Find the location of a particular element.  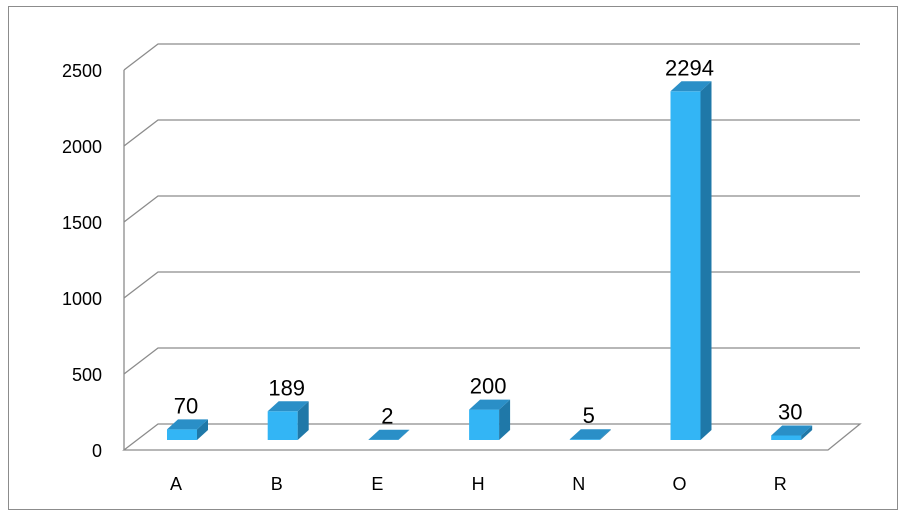

bar-E is located at coordinates (389, 434).